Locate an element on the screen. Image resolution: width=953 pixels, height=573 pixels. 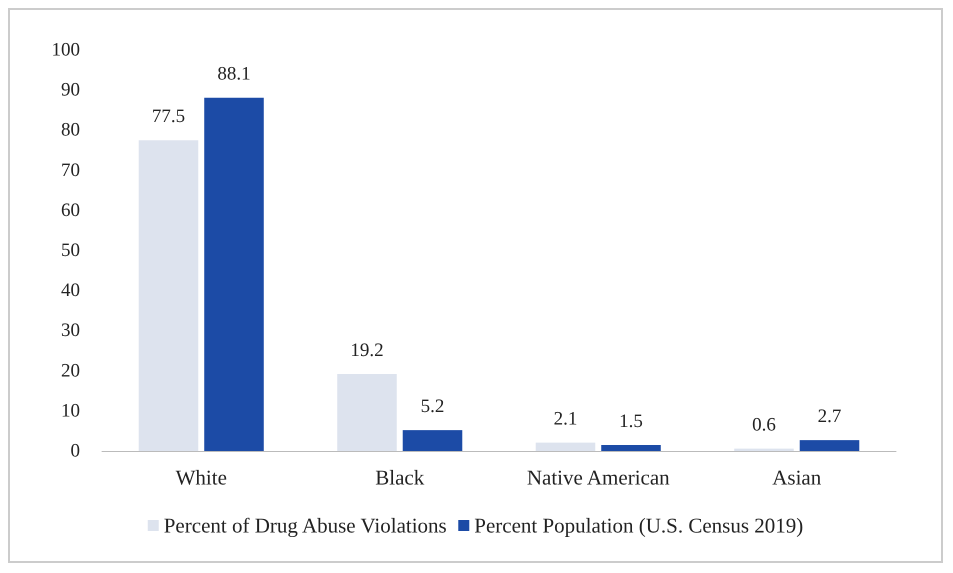
y-tick-label: 20 is located at coordinates (70, 371).